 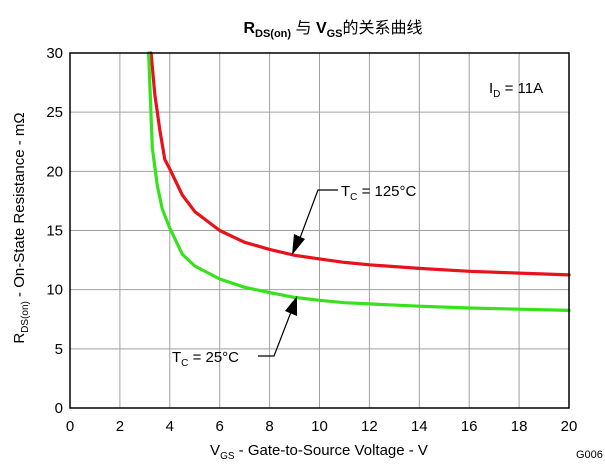 I want to click on y-tick-label: 20, so click(x=54, y=171).